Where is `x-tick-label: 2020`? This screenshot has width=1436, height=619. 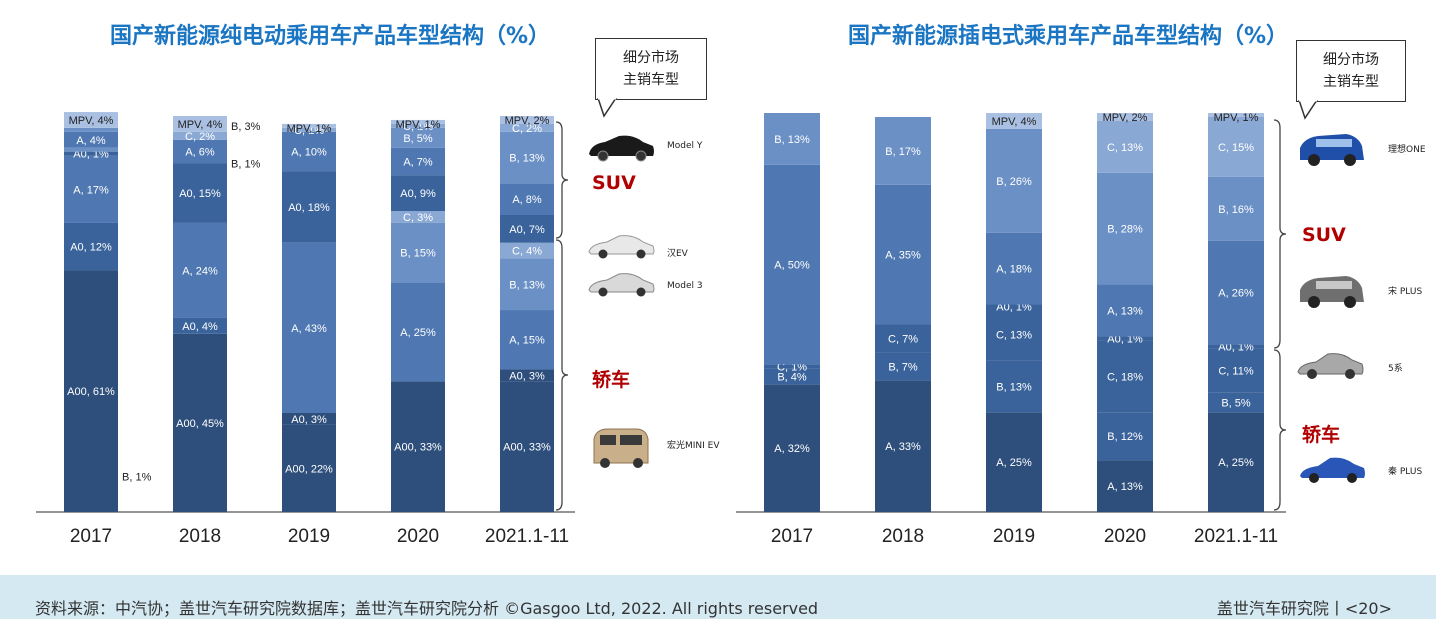
x-tick-label: 2020 is located at coordinates (1125, 536).